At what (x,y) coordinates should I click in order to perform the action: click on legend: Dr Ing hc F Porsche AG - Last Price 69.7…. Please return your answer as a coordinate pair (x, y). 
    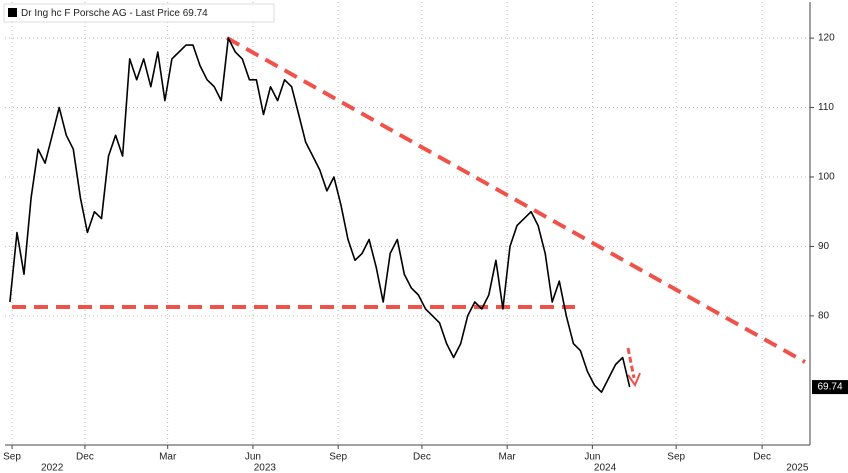
    Looking at the image, I should click on (139, 13).